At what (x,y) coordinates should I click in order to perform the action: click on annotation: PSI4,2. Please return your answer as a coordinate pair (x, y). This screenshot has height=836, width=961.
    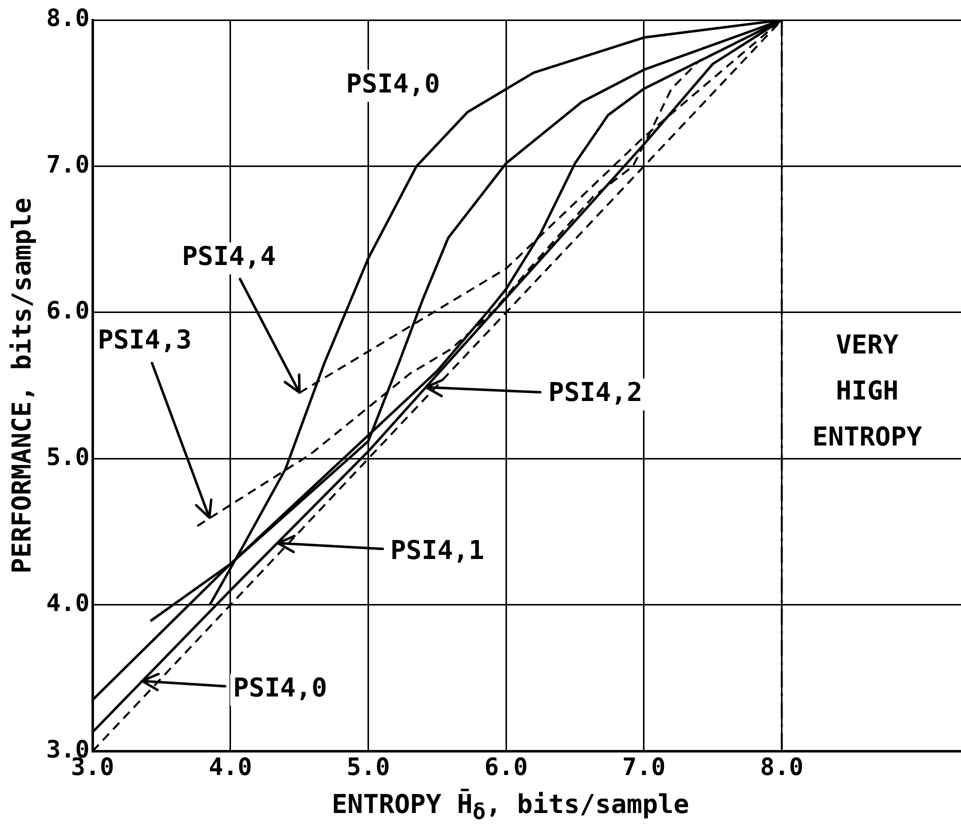
    Looking at the image, I should click on (595, 393).